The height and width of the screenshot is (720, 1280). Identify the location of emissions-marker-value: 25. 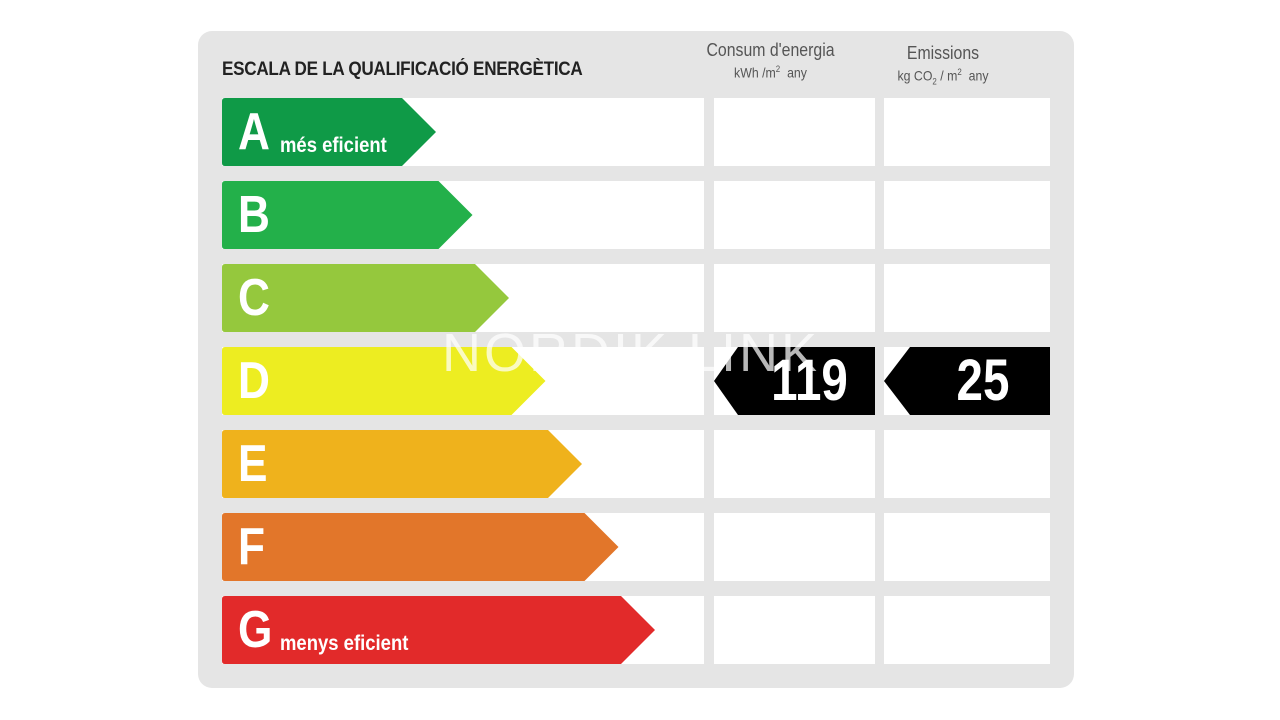
(983, 380).